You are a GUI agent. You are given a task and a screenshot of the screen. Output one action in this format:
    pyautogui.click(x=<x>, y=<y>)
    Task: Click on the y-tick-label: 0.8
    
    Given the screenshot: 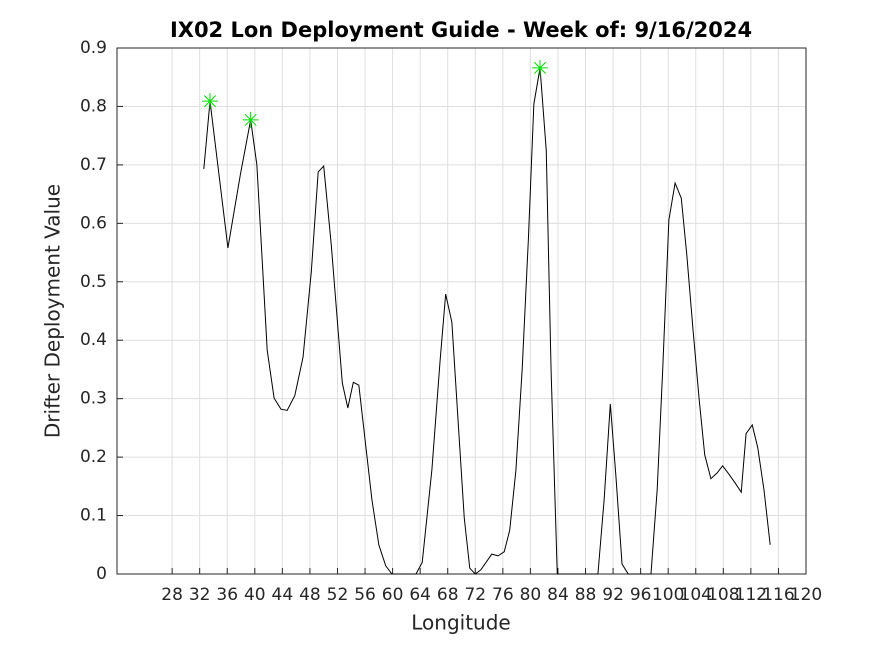 What is the action you would take?
    pyautogui.click(x=93, y=106)
    